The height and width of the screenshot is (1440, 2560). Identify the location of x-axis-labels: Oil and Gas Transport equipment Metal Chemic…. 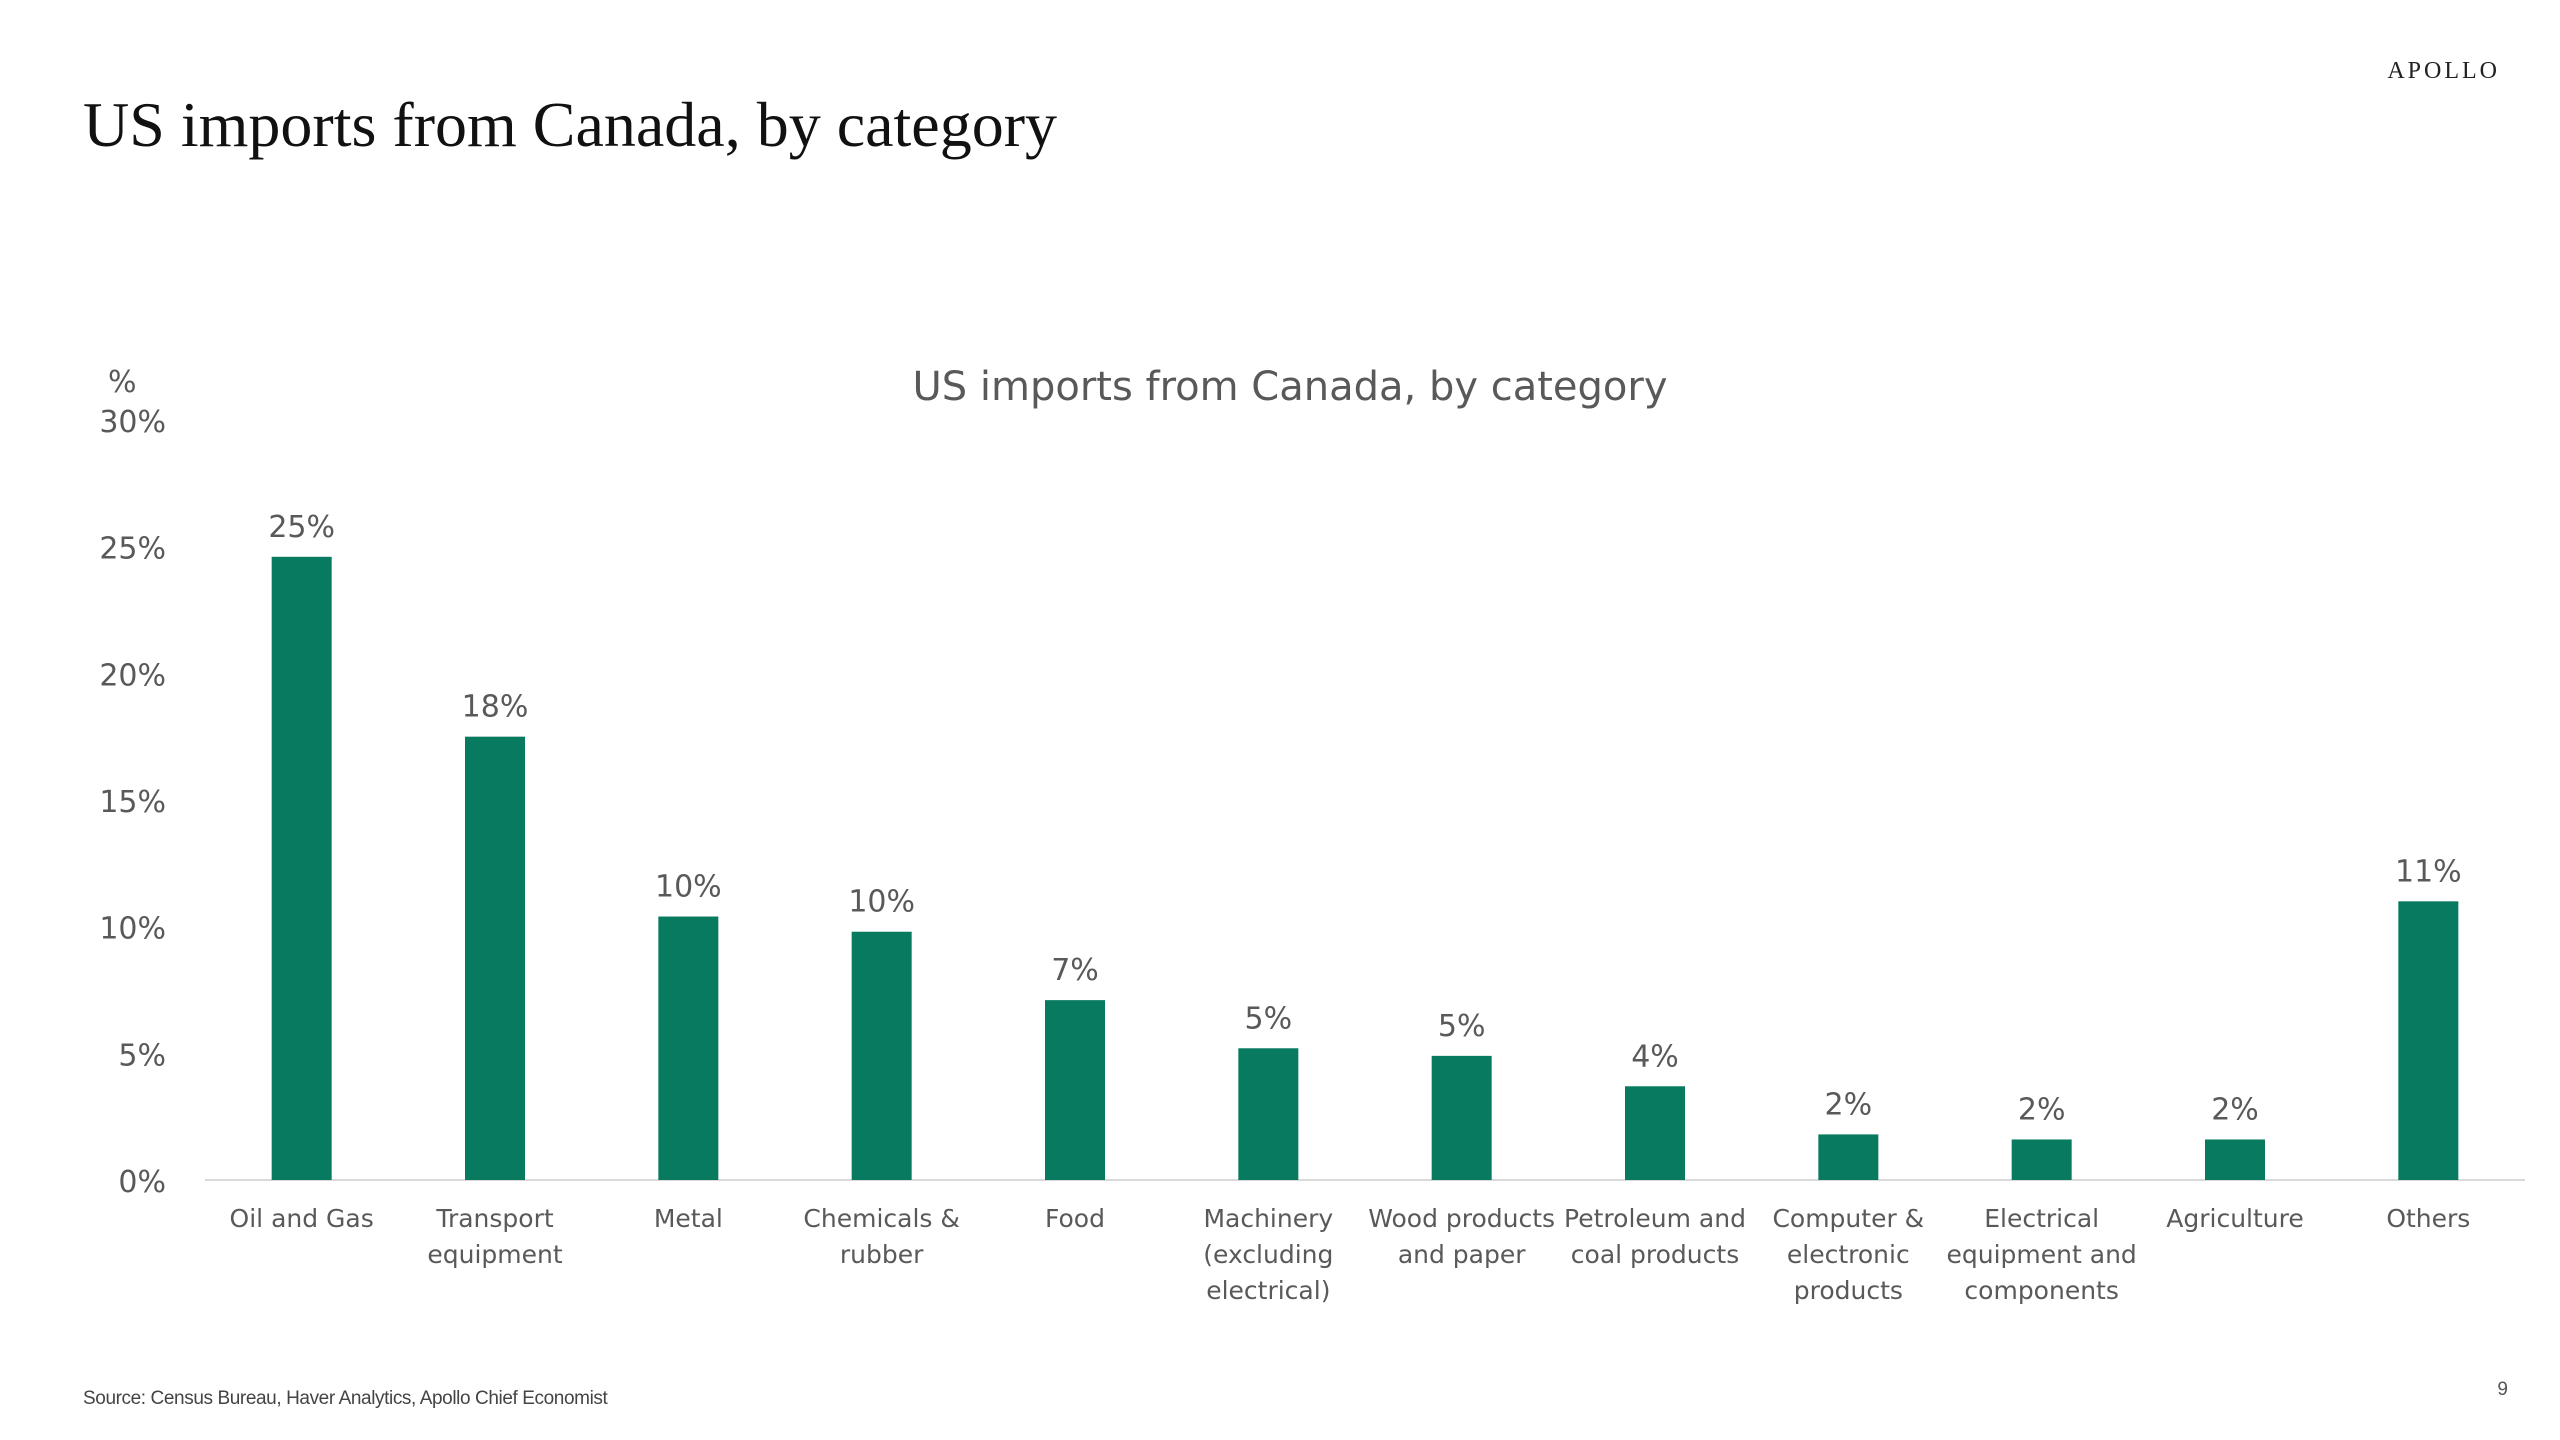
(1350, 1254).